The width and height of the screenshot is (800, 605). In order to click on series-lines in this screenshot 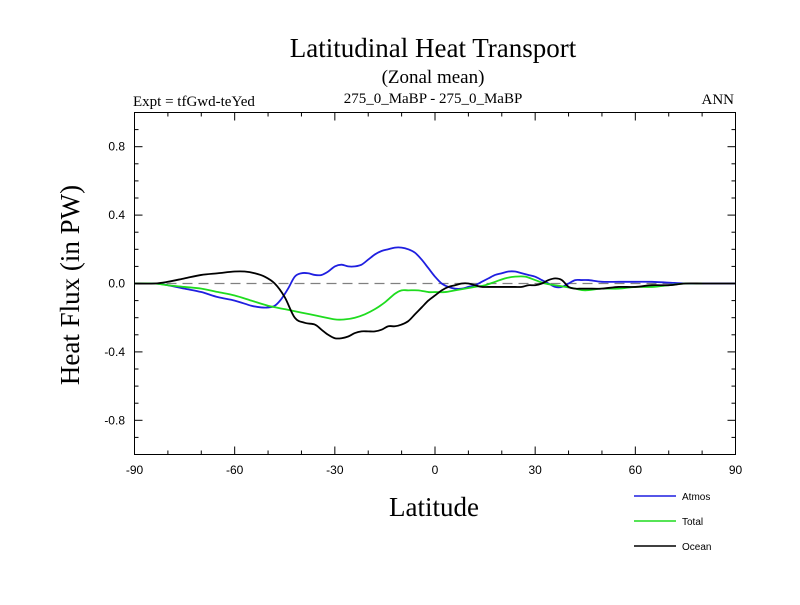, I will do `click(435, 293)`.